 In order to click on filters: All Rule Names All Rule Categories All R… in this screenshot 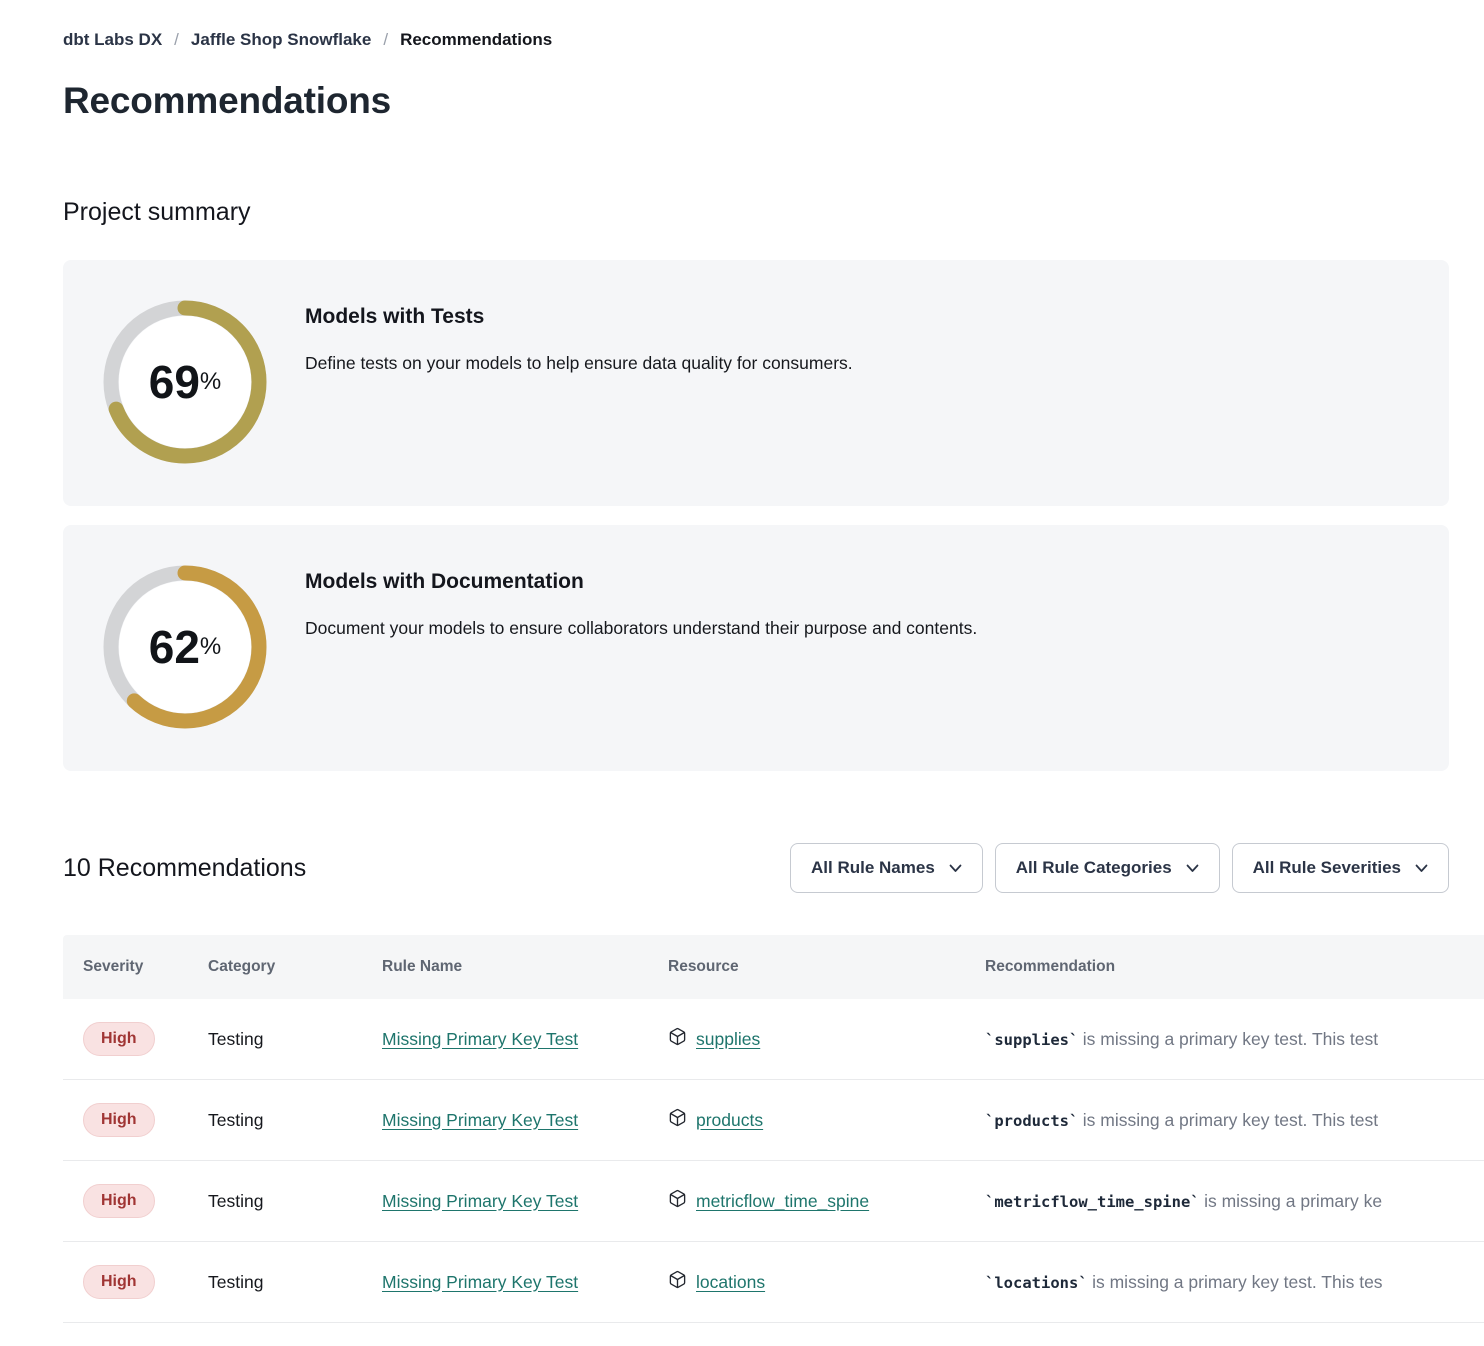, I will do `click(1119, 868)`.